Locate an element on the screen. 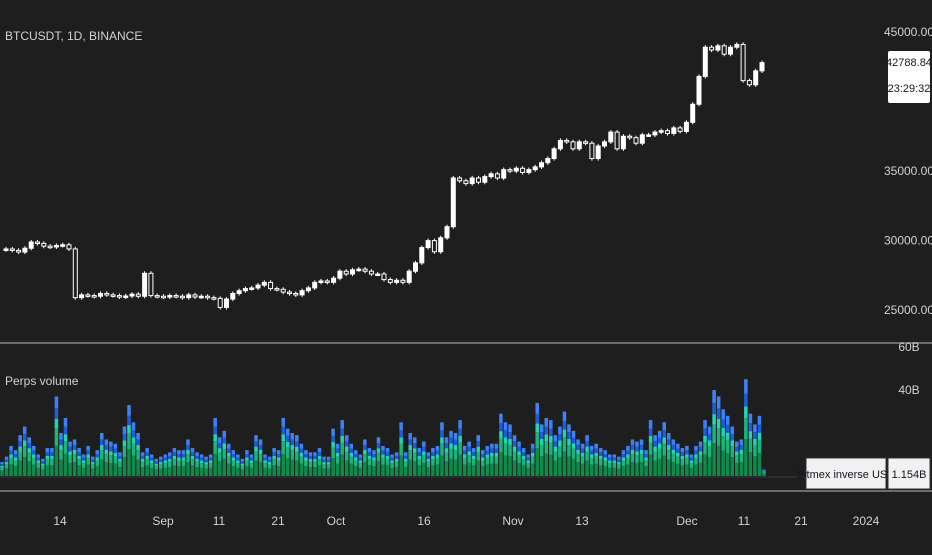  volume-axis: 60B 40B is located at coordinates (908, 368).